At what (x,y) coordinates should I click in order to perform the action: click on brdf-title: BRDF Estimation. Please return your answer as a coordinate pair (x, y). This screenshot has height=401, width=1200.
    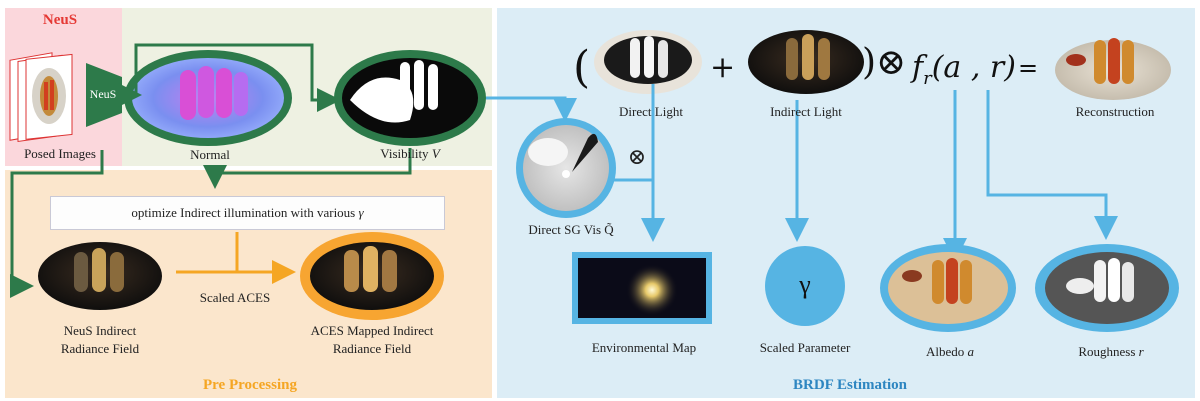
    Looking at the image, I should click on (850, 385).